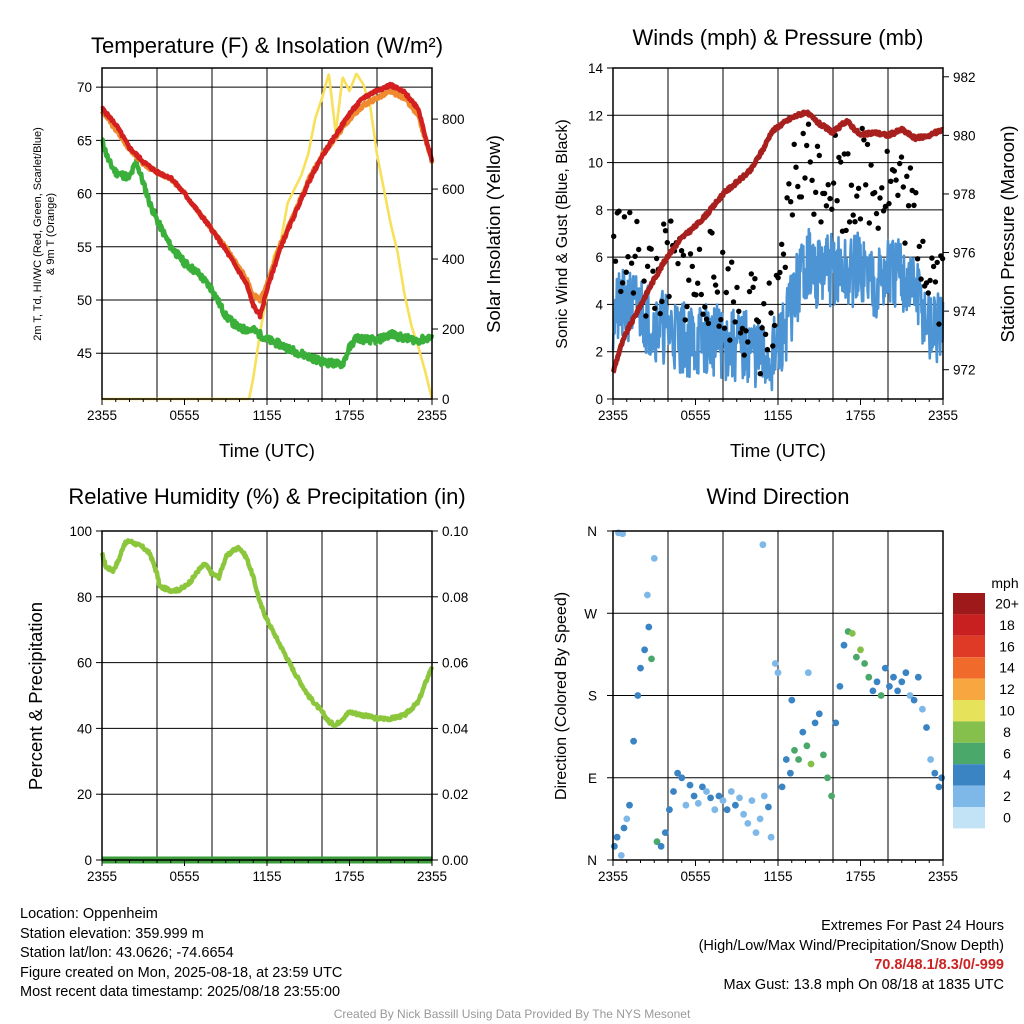 The image size is (1024, 1024). Describe the element at coordinates (455, 531) in the screenshot. I see `y2-tick-label: 0.10` at that location.